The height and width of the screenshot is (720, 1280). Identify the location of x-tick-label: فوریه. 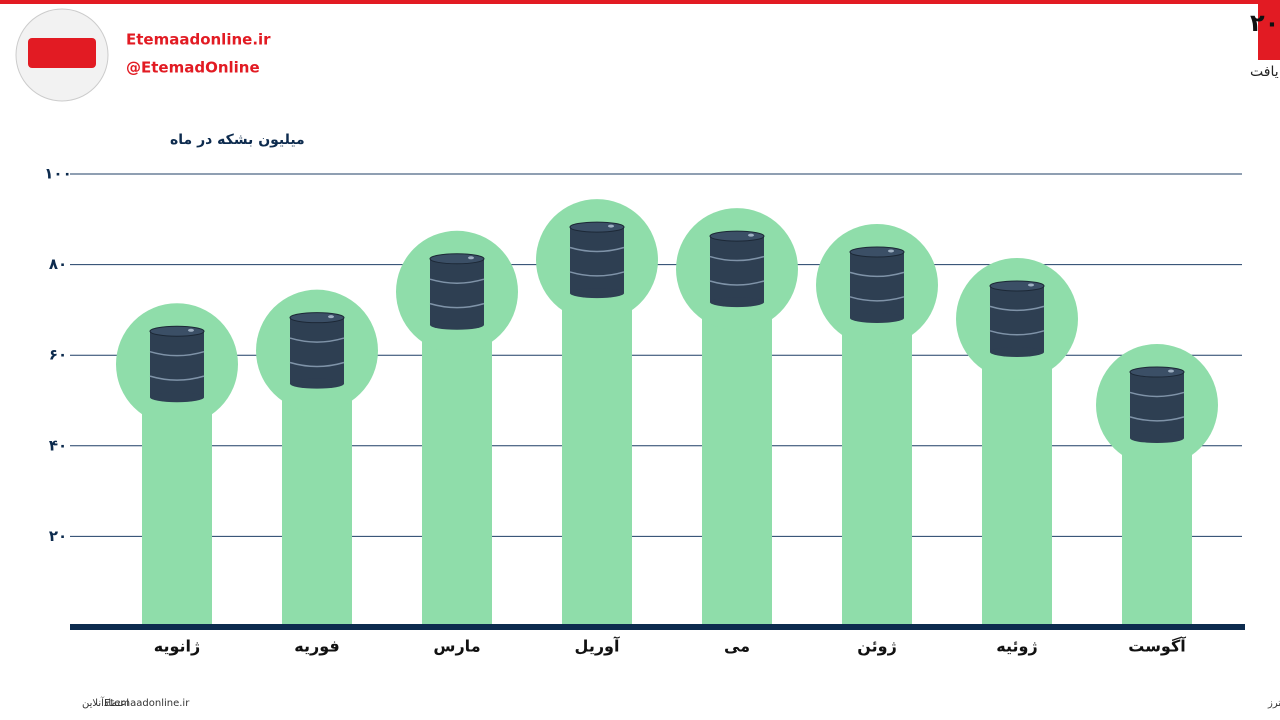
(316, 646).